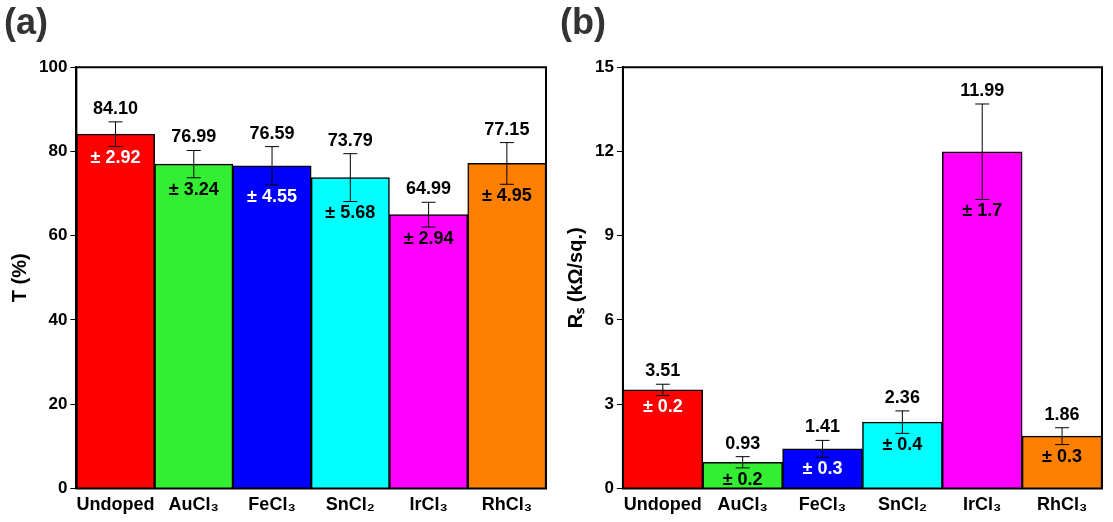  I want to click on data-label: 76.99, so click(194, 136).